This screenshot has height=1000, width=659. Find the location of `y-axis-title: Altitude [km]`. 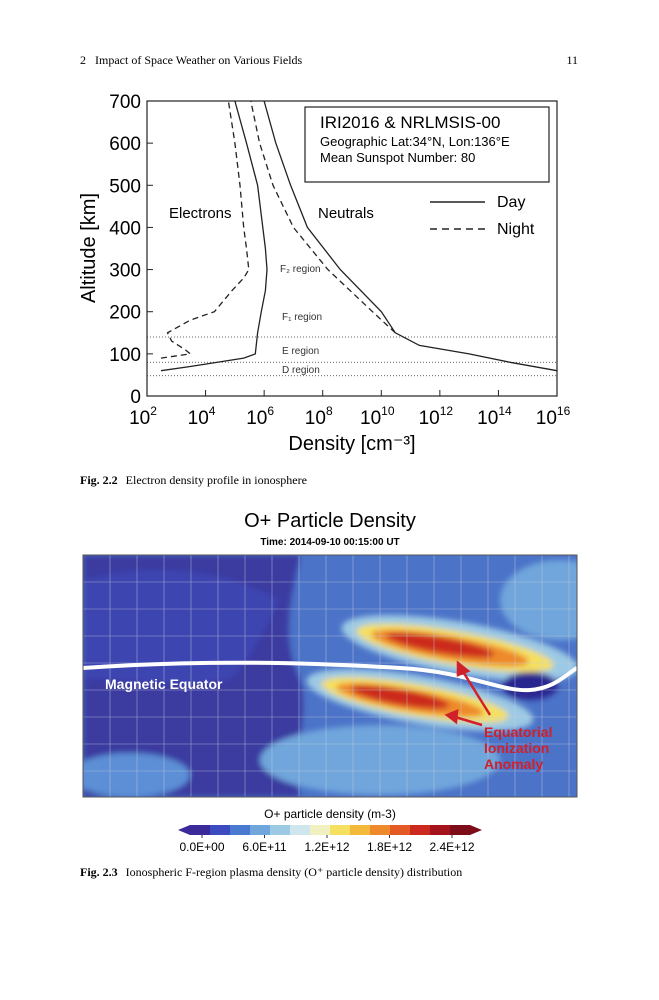

y-axis-title: Altitude [km] is located at coordinates (89, 248).